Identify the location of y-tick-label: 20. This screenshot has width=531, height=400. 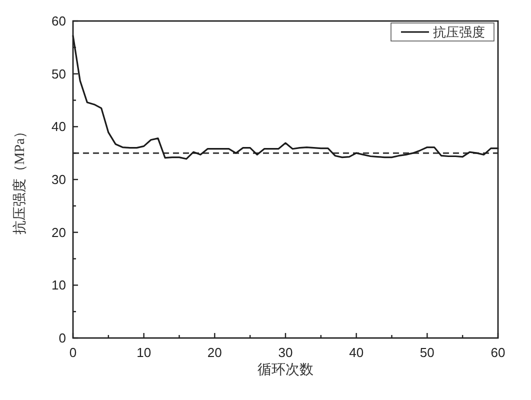
(59, 232).